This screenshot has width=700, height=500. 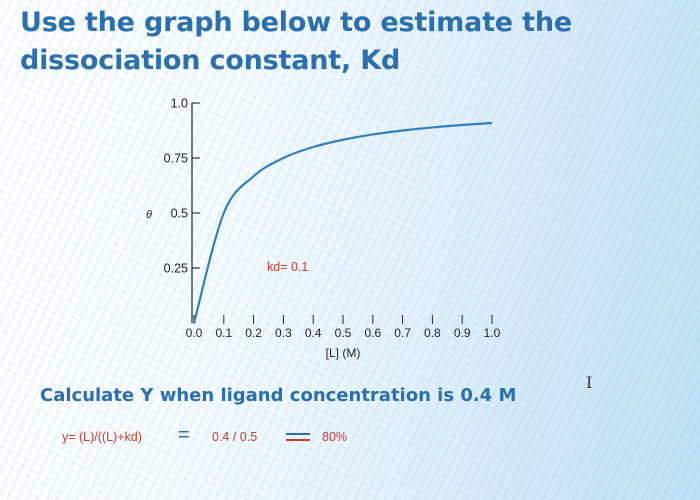 I want to click on x-tick-label: 0.3, so click(x=283, y=333).